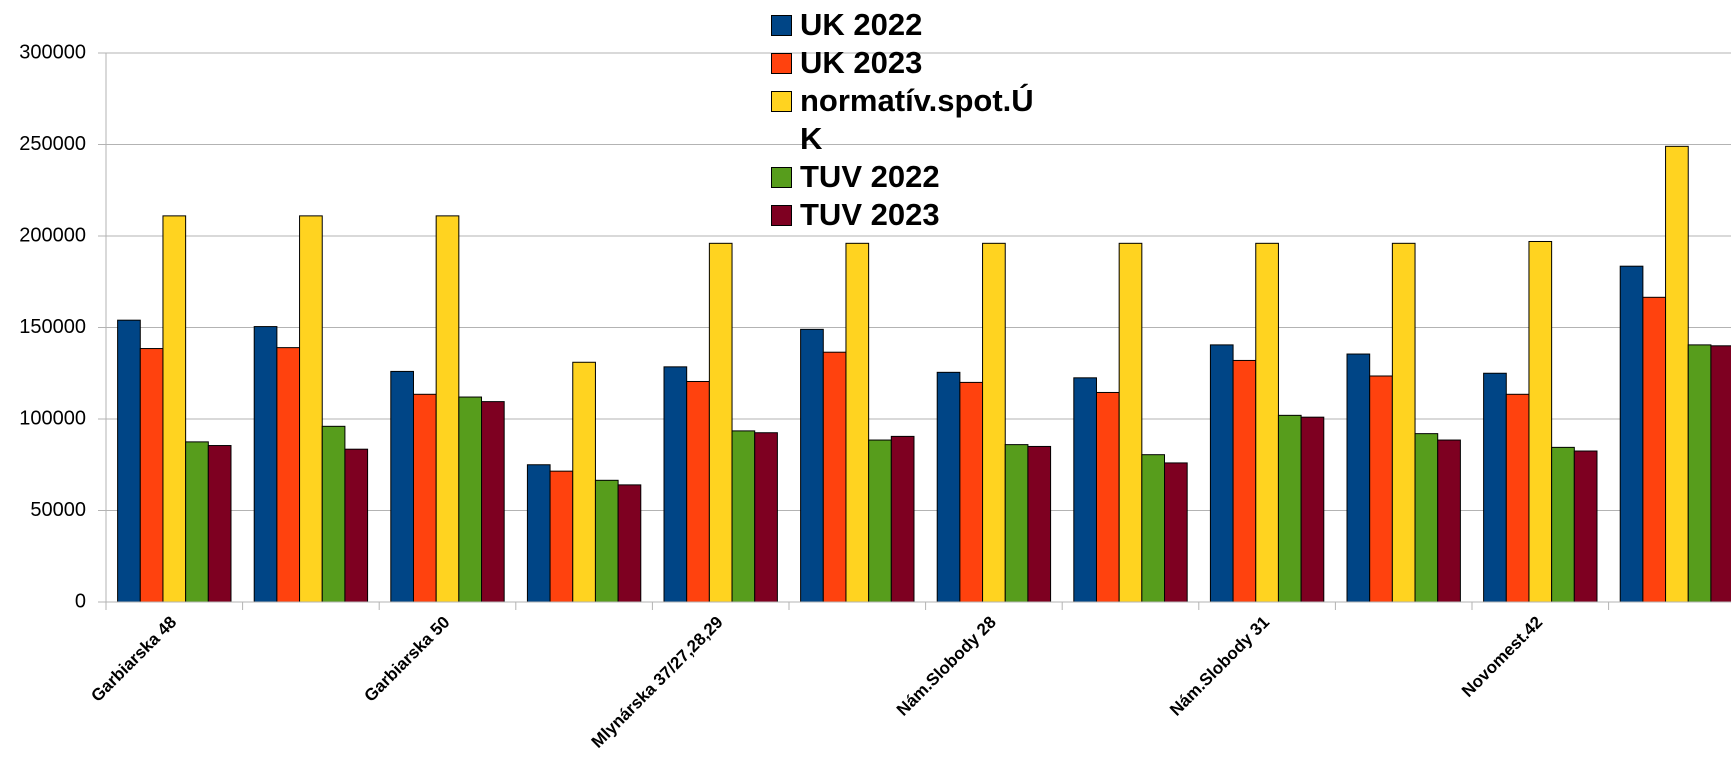 This screenshot has height=780, width=1731. What do you see at coordinates (52, 144) in the screenshot?
I see `y-tick-label: 250000` at bounding box center [52, 144].